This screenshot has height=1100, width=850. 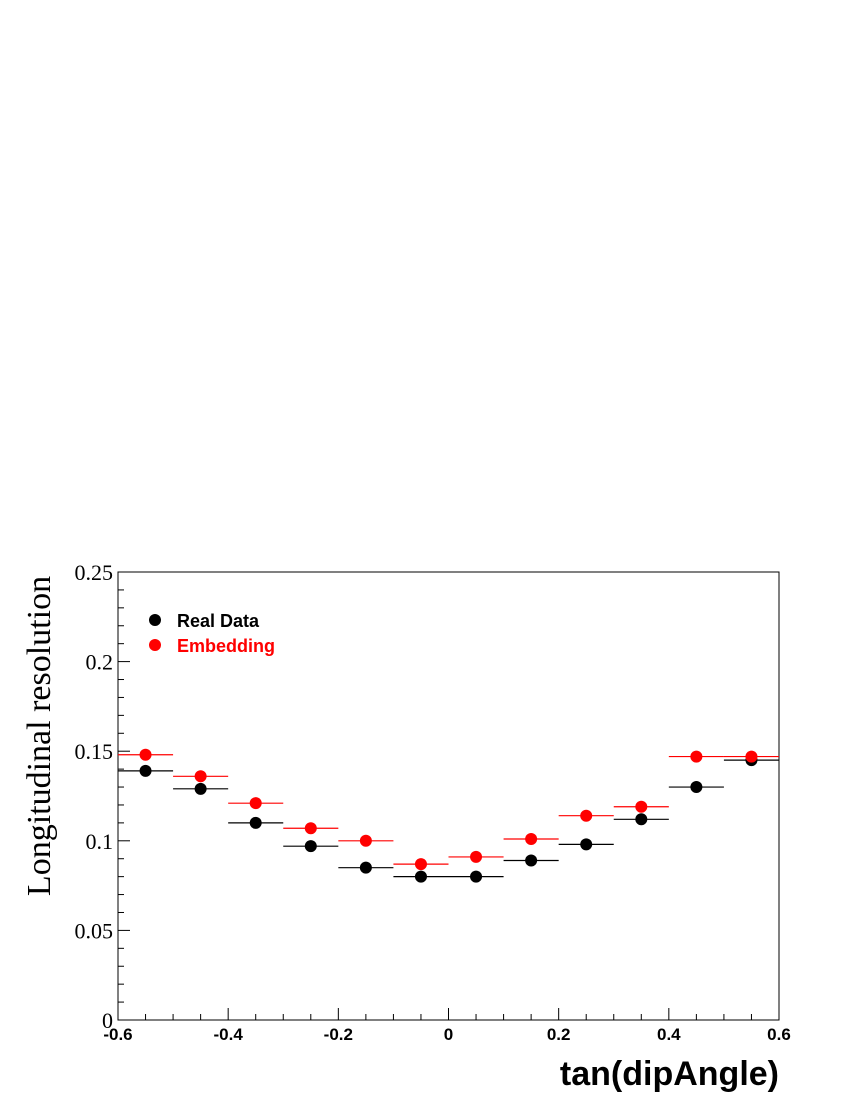 What do you see at coordinates (39, 736) in the screenshot?
I see `y-axis-label: Longitudinal resolution` at bounding box center [39, 736].